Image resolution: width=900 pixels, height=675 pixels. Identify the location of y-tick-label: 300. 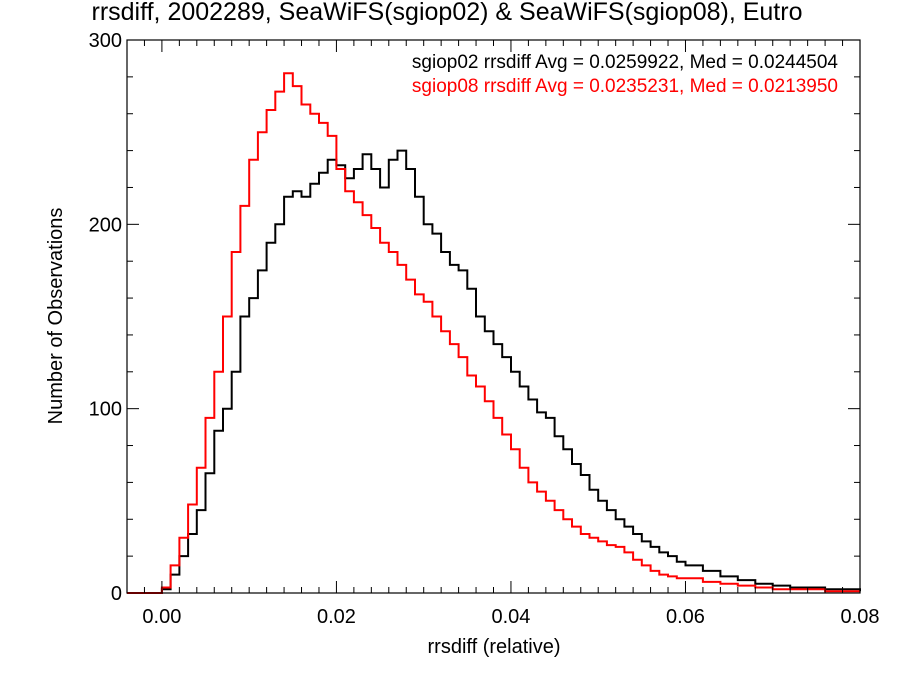
(105, 41).